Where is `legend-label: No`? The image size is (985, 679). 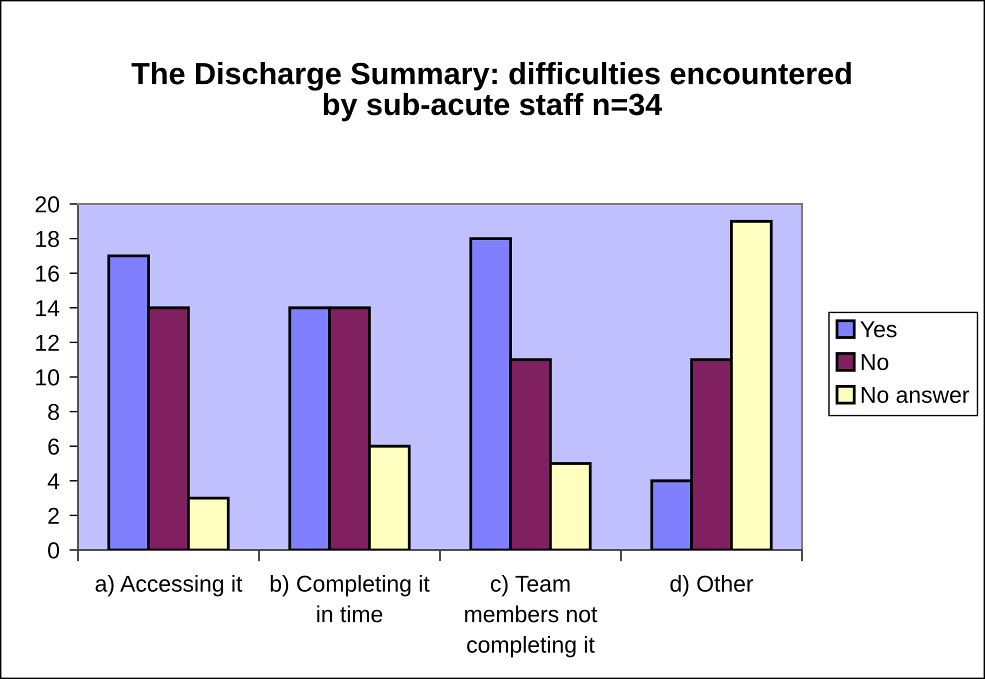
legend-label: No is located at coordinates (875, 362).